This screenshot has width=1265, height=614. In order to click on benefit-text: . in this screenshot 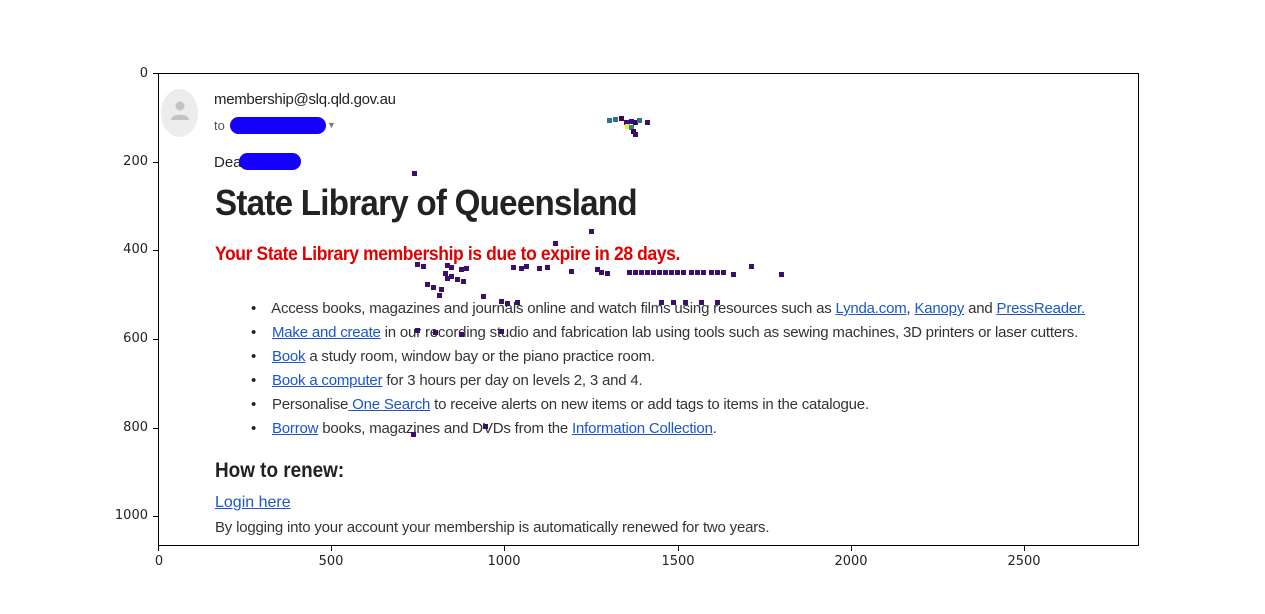, I will do `click(714, 428)`.